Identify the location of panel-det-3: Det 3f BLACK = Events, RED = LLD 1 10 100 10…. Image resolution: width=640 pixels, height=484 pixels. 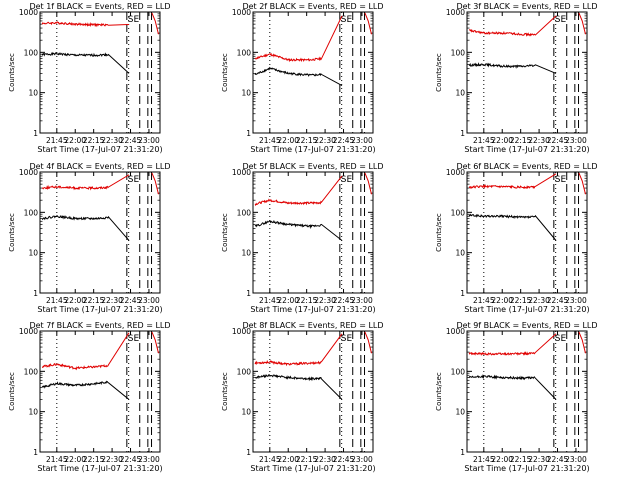
(516, 78).